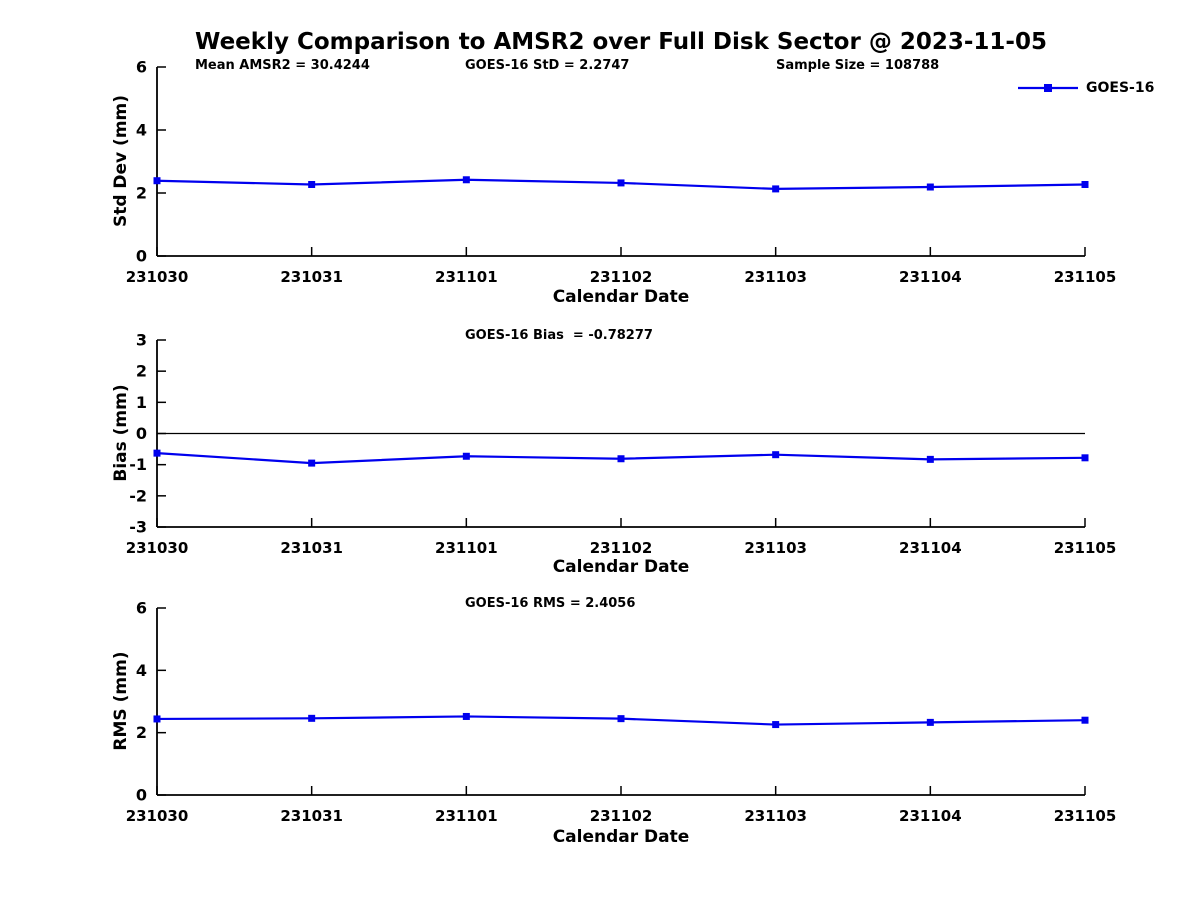 The image size is (1200, 900). I want to click on y-tick-label-rms: 6, so click(141, 608).